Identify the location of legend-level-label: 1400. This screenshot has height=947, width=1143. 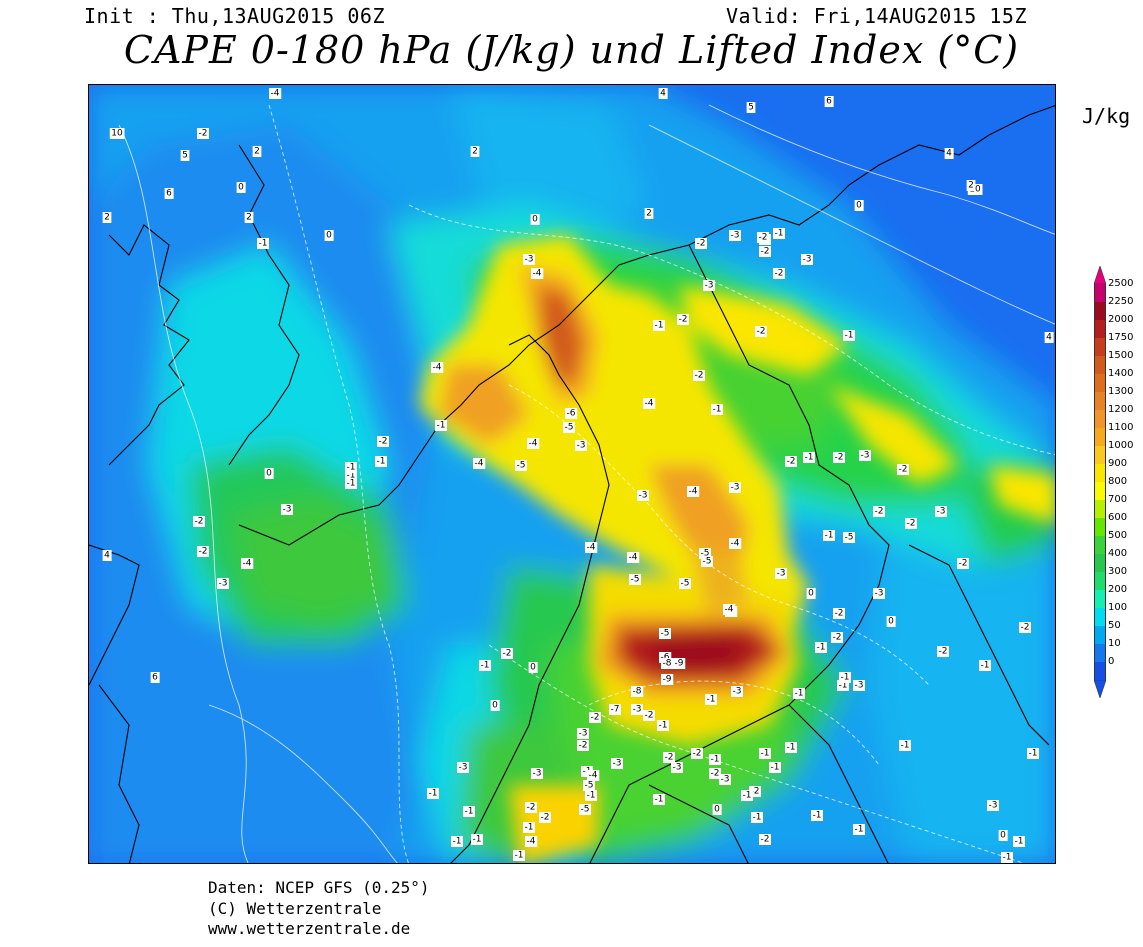
(1121, 373).